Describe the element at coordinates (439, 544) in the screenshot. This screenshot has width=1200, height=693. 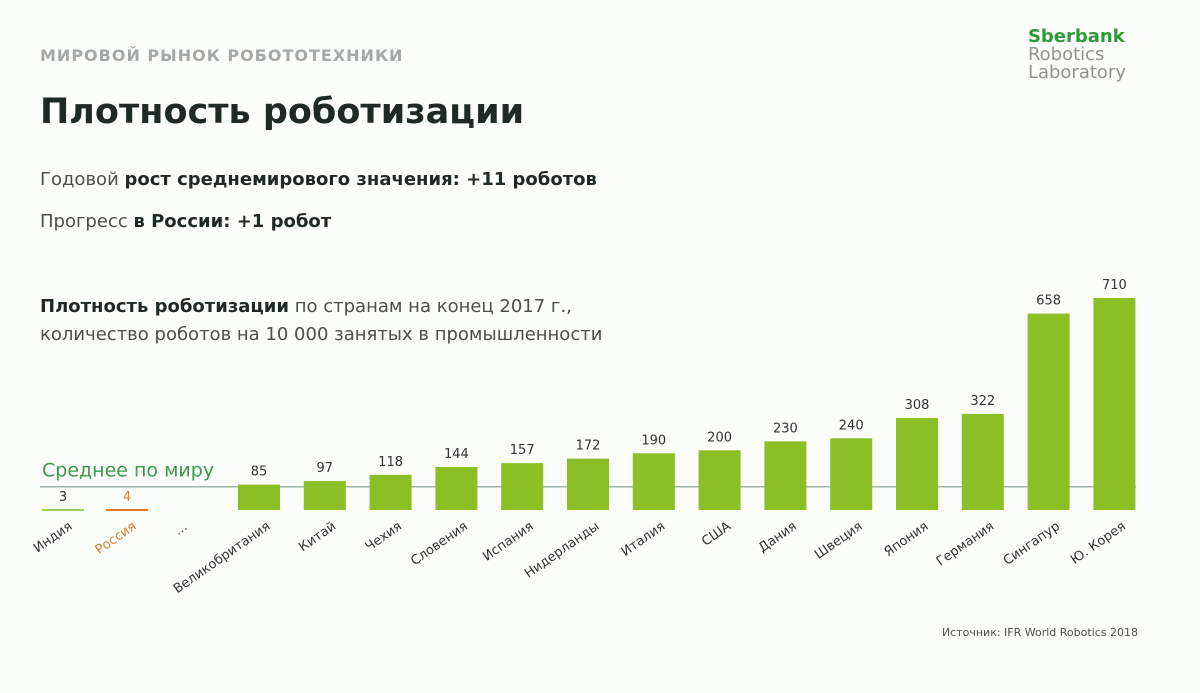
I see `tick-label: Словения` at that location.